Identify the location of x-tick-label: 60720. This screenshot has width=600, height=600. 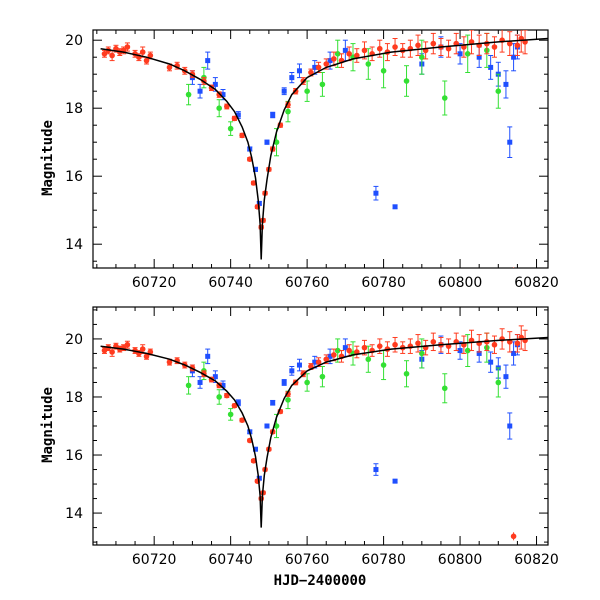
(154, 283).